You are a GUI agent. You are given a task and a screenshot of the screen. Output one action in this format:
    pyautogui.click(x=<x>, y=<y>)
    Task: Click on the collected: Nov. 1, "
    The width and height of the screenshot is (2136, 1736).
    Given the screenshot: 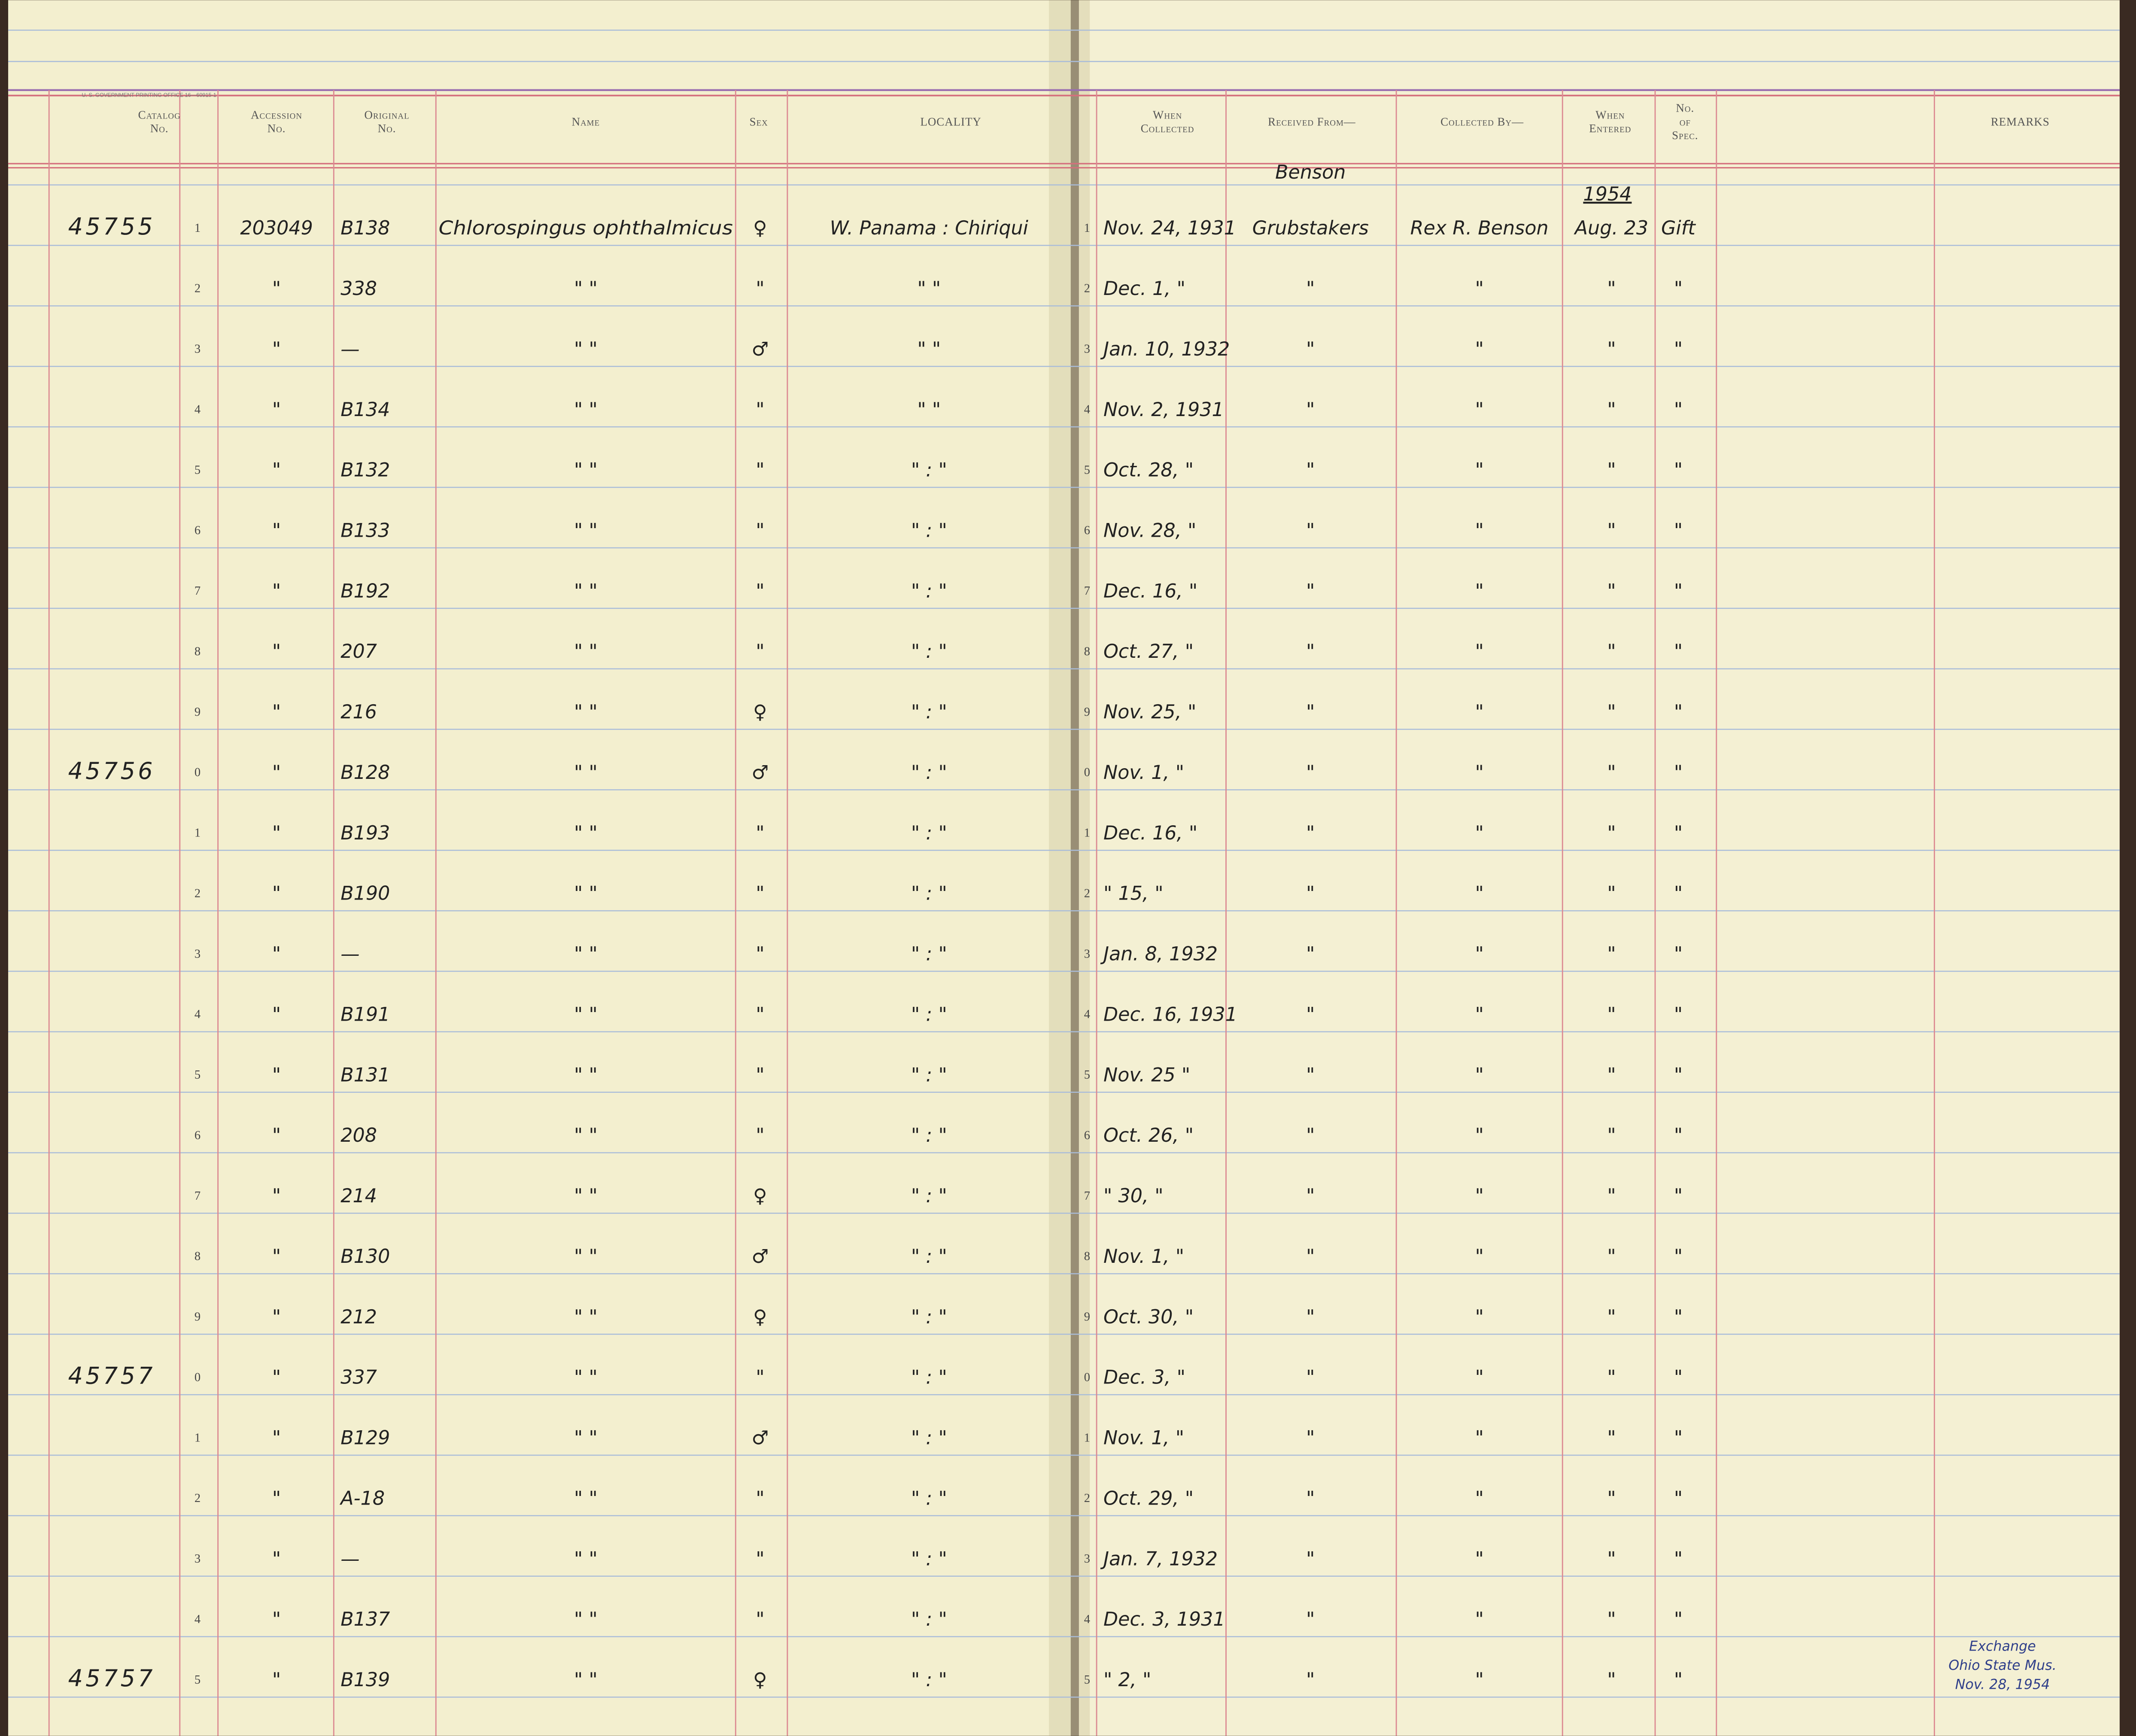 What is the action you would take?
    pyautogui.click(x=1143, y=773)
    